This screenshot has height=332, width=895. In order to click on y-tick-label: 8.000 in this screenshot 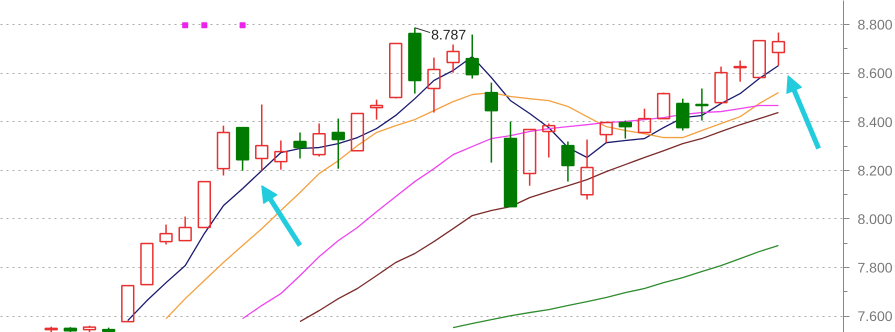, I will do `click(875, 219)`.